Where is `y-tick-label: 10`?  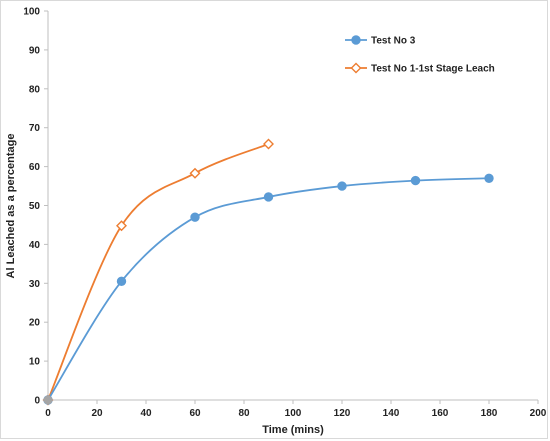 y-tick-label: 10 is located at coordinates (35, 362).